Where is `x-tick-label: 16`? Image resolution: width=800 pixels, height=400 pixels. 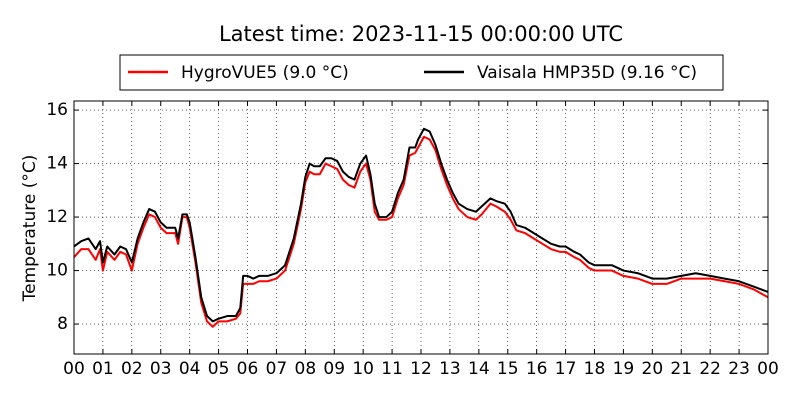
x-tick-label: 16 is located at coordinates (537, 369).